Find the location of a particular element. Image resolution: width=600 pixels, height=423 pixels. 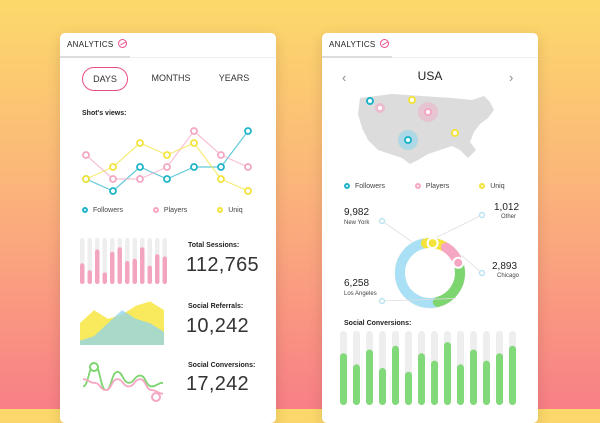

social-referrals-value: 10,242 is located at coordinates (217, 326).